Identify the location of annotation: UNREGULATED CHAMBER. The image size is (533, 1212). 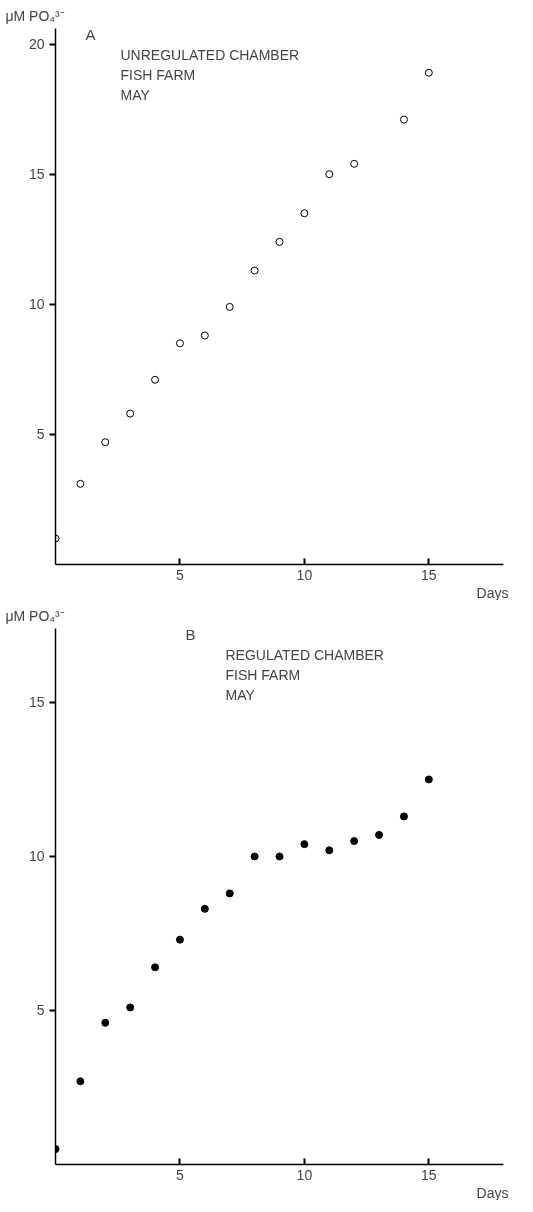
(210, 54).